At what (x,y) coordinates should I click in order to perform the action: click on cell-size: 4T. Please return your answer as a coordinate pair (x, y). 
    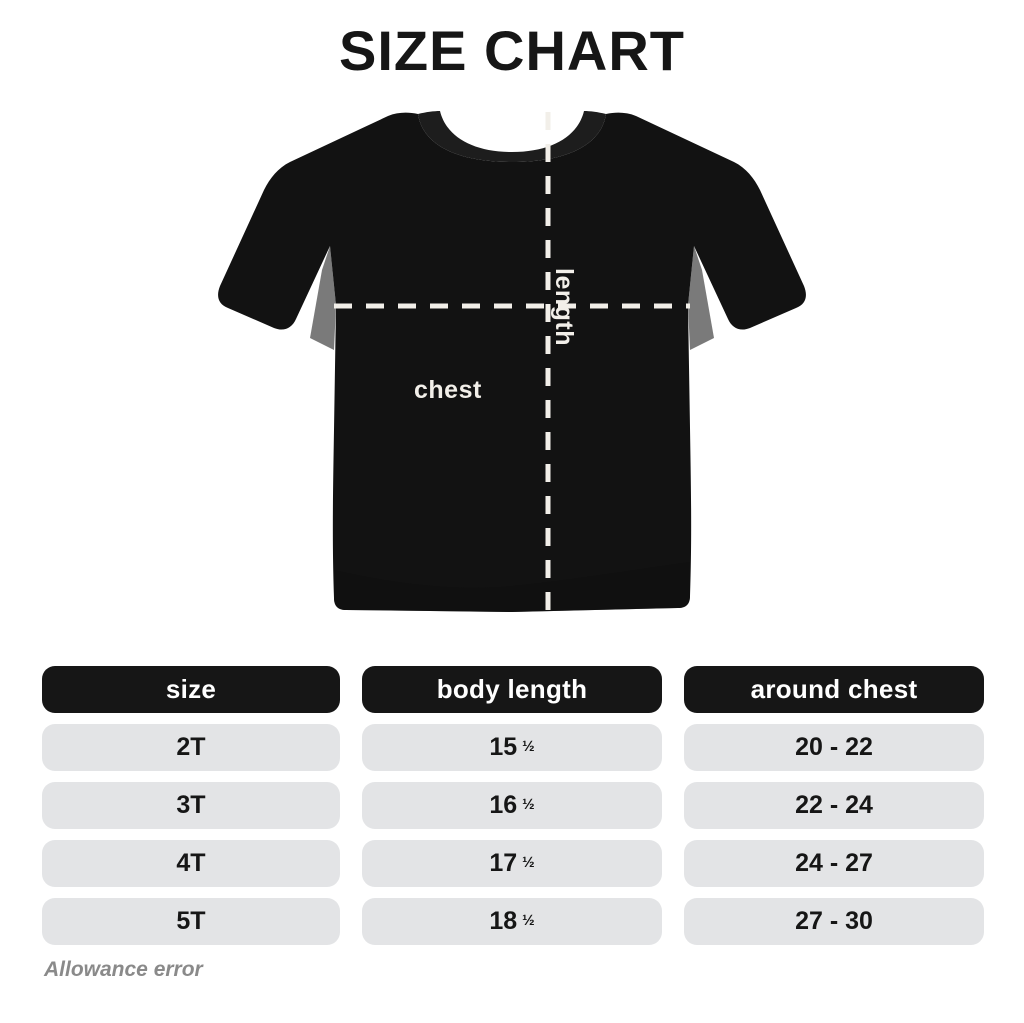
    Looking at the image, I should click on (191, 863).